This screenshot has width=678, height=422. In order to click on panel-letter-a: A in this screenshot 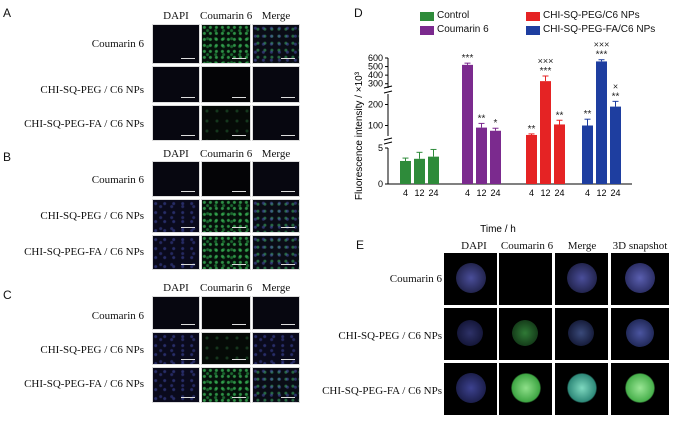, I will do `click(7, 13)`.